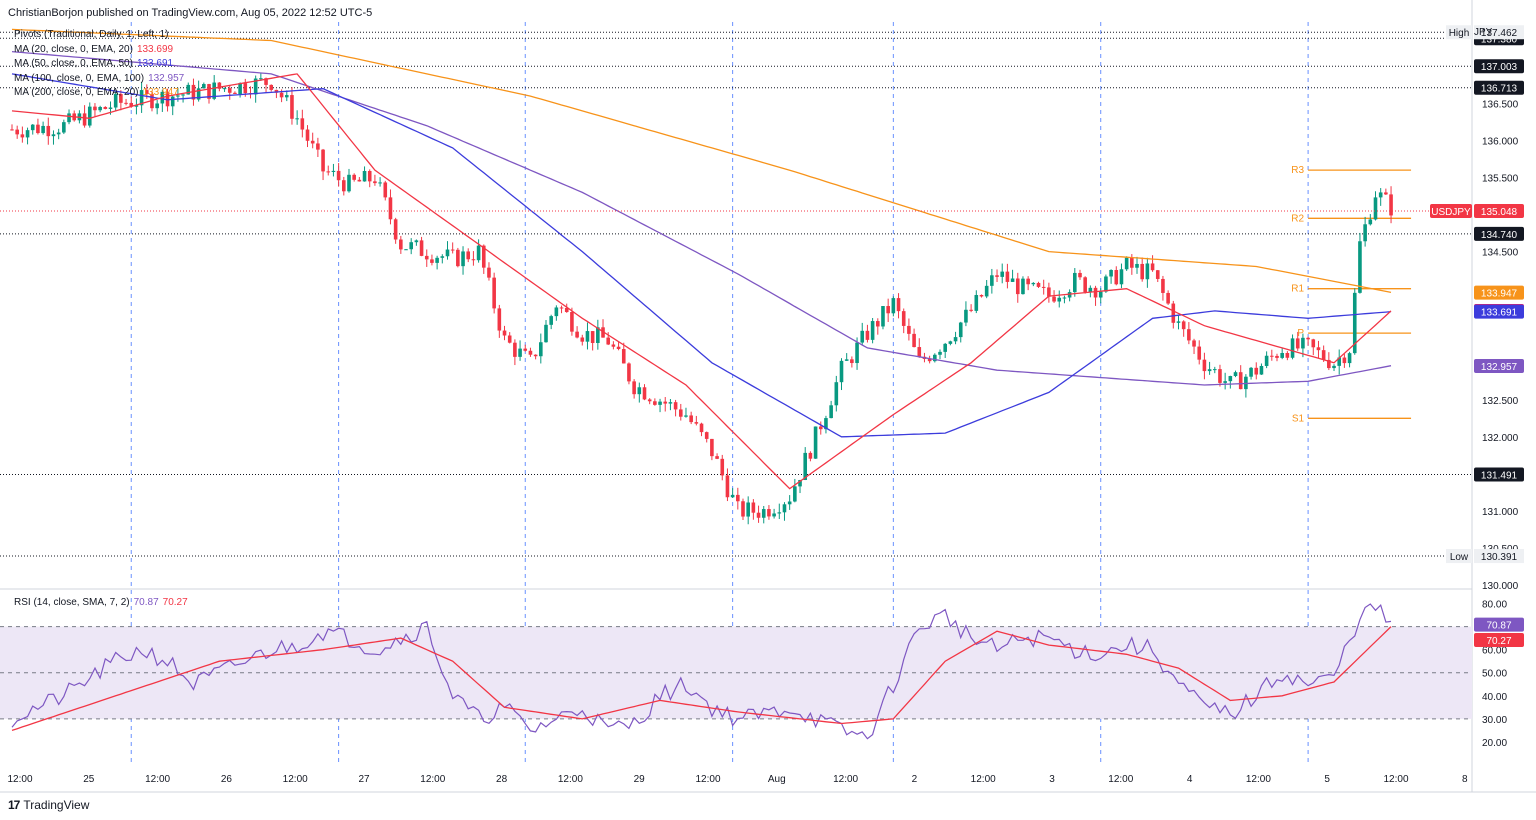 Image resolution: width=1536 pixels, height=820 pixels. I want to click on pivot-label: P, so click(1300, 333).